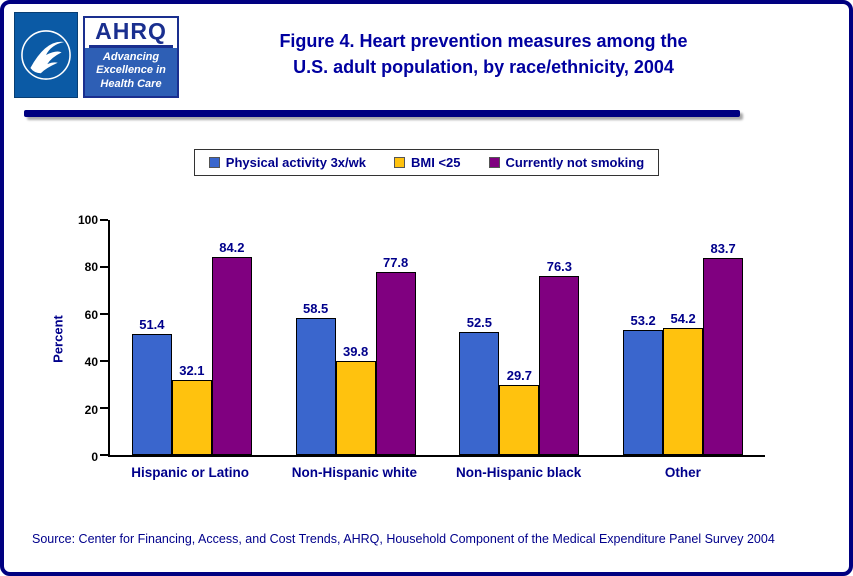  I want to click on bar-slot: 52.5, so click(479, 337).